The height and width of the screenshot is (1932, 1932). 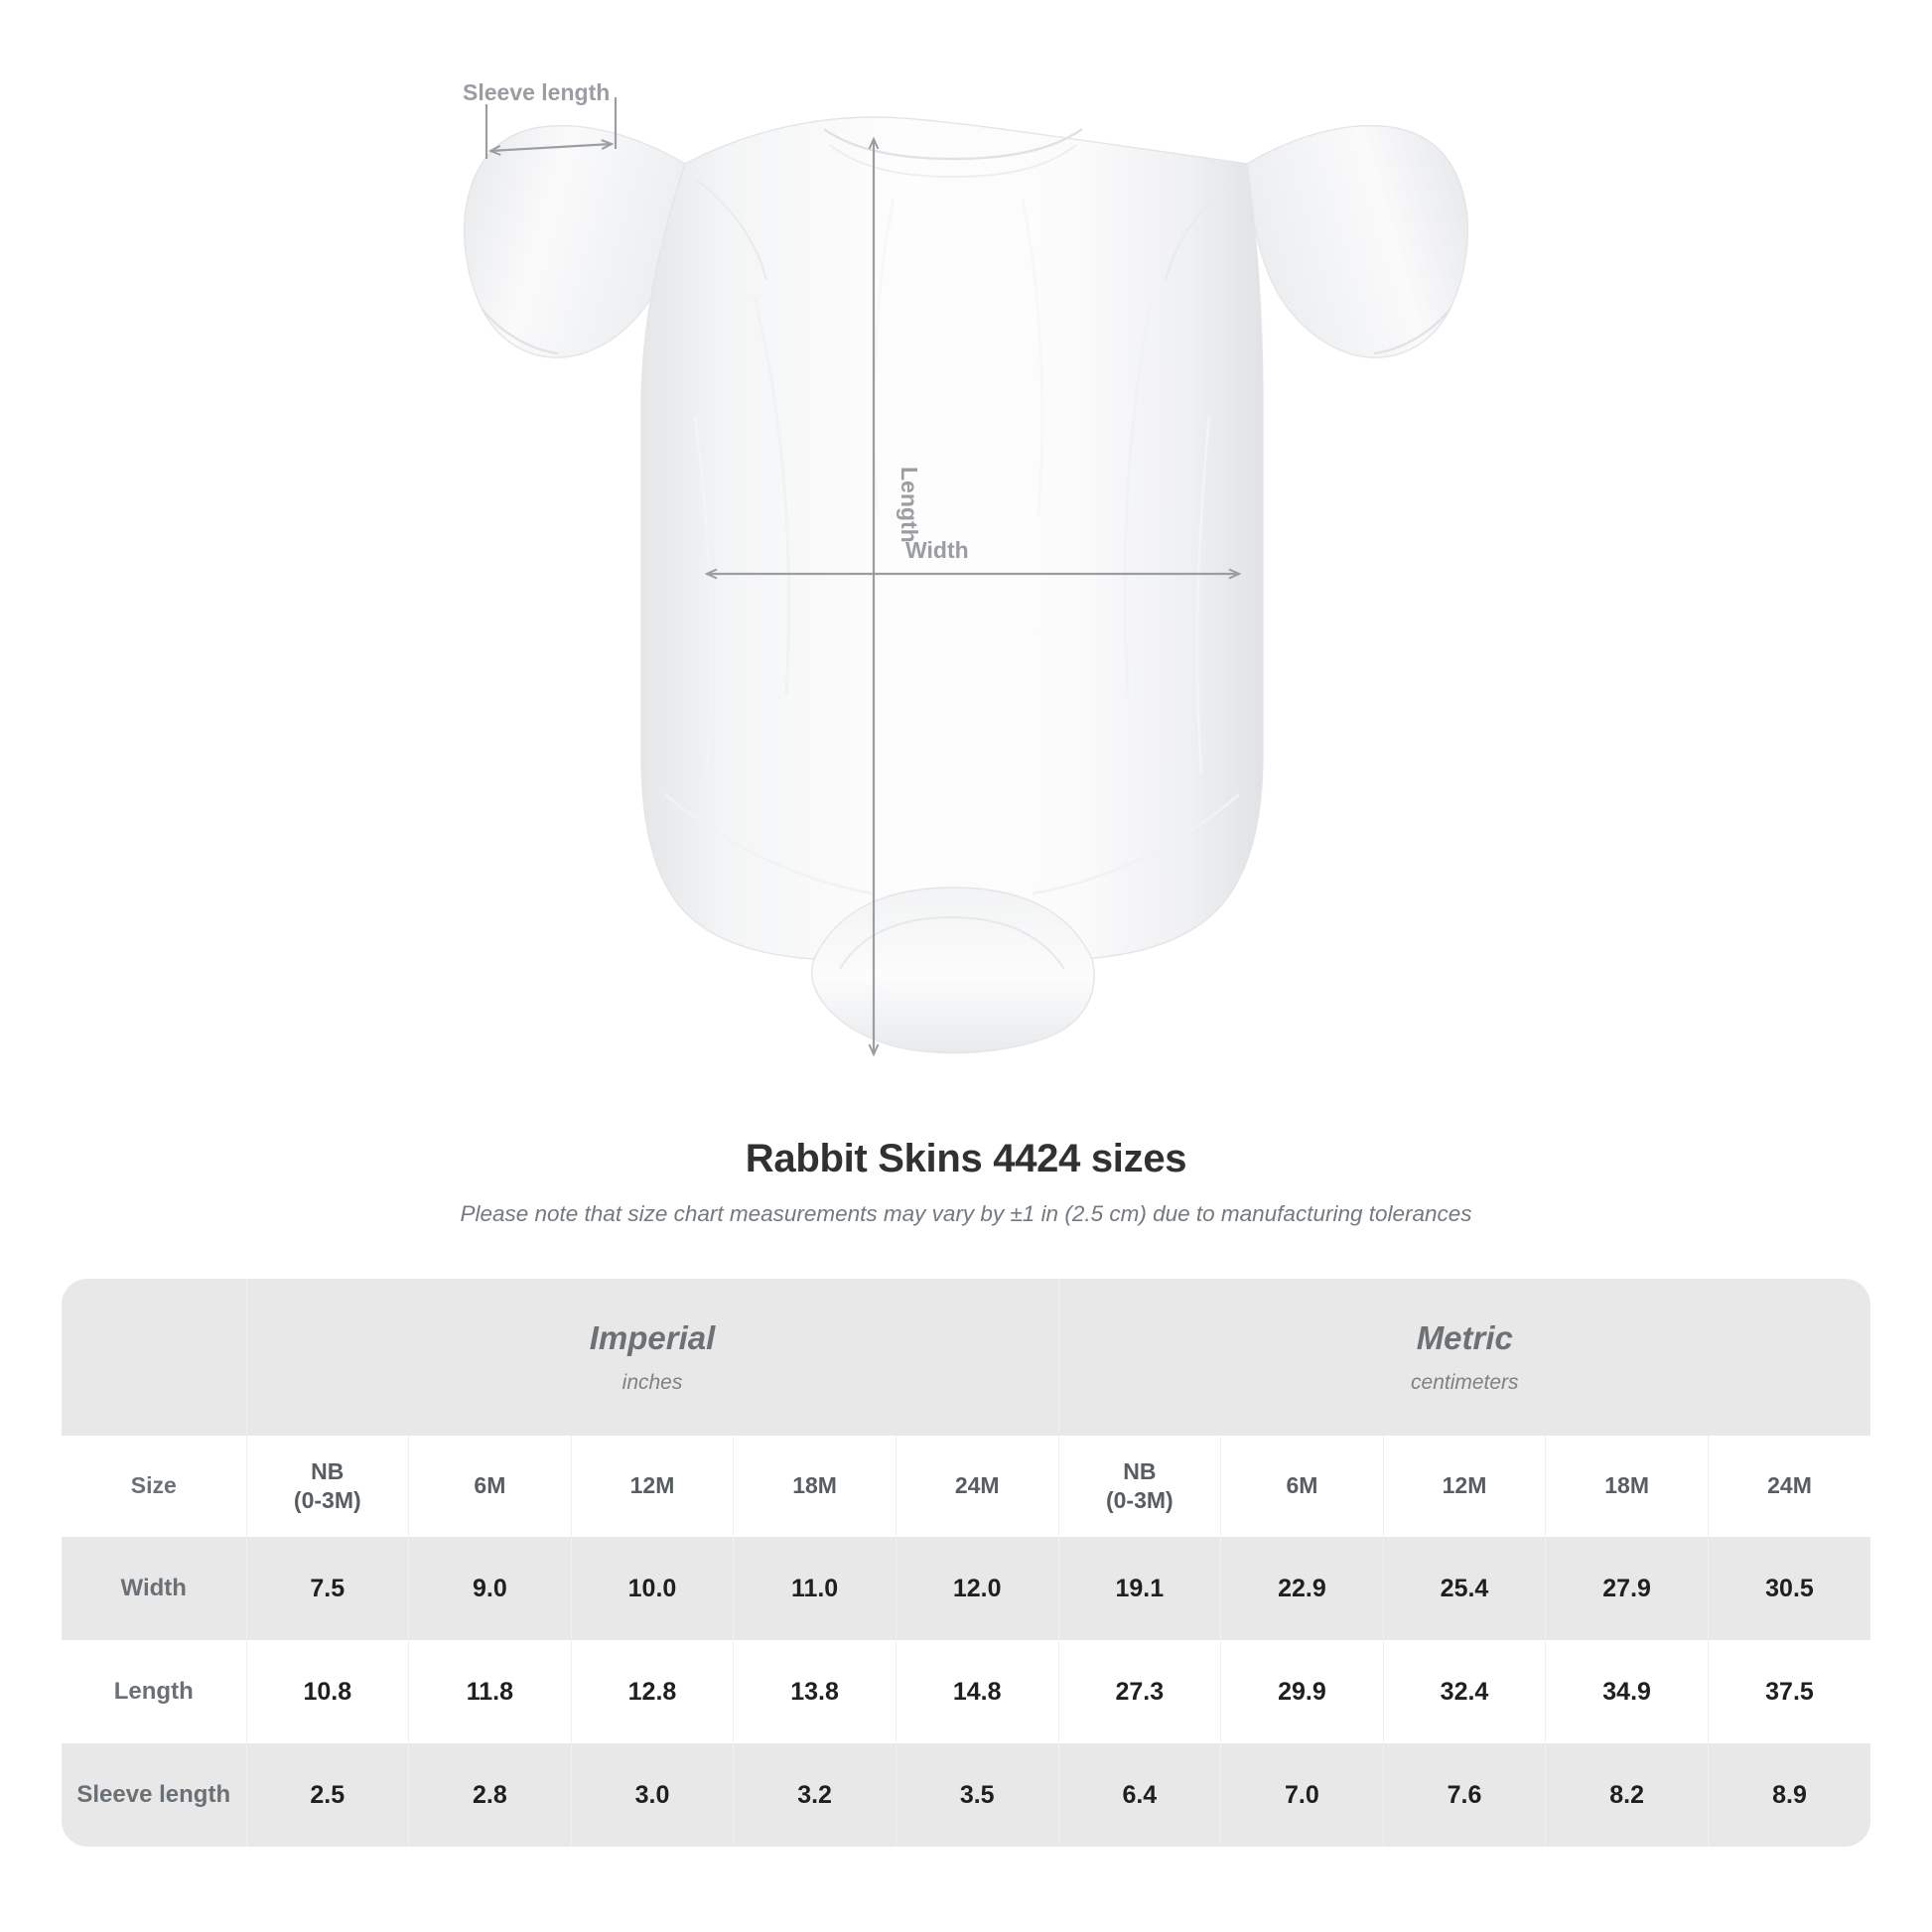 What do you see at coordinates (1302, 1589) in the screenshot?
I see `cell-width-metric-6m: 22.9` at bounding box center [1302, 1589].